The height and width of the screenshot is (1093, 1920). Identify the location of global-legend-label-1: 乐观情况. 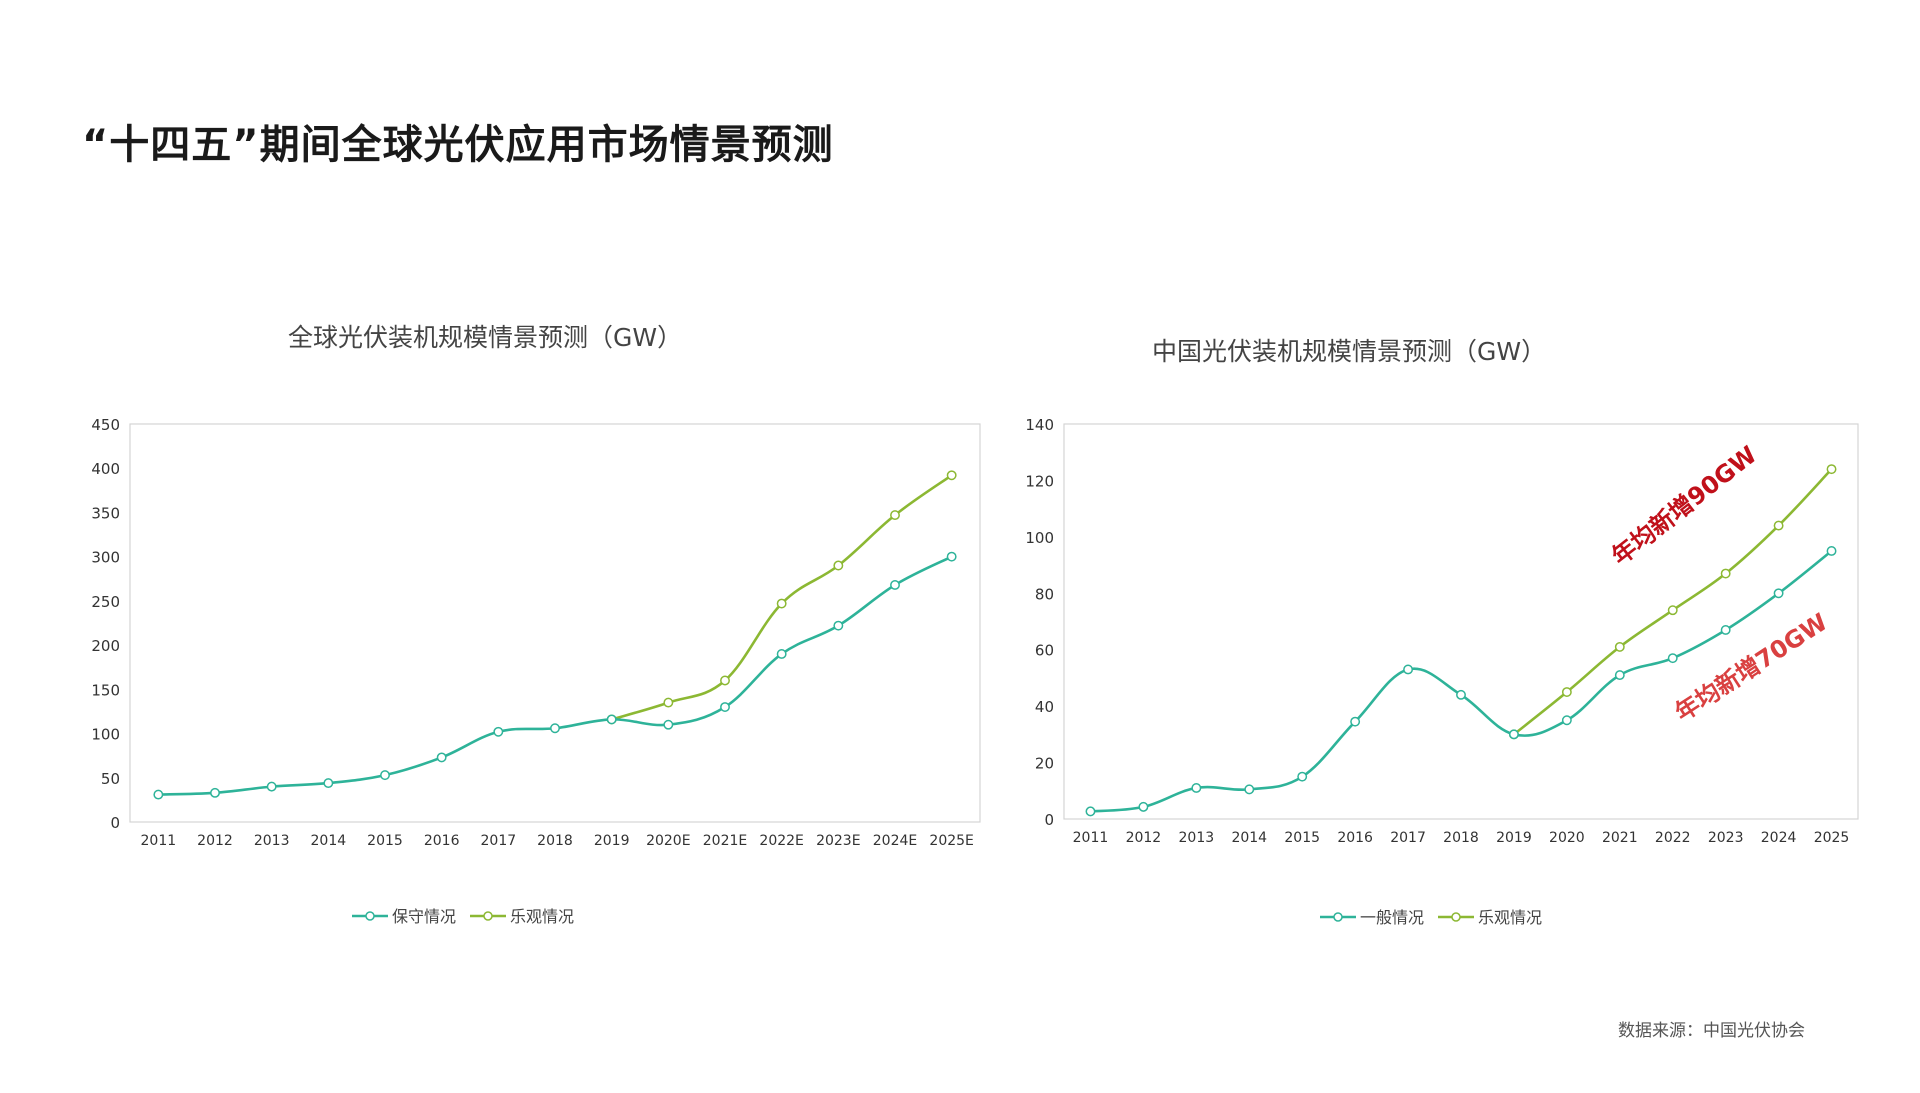
(542, 916).